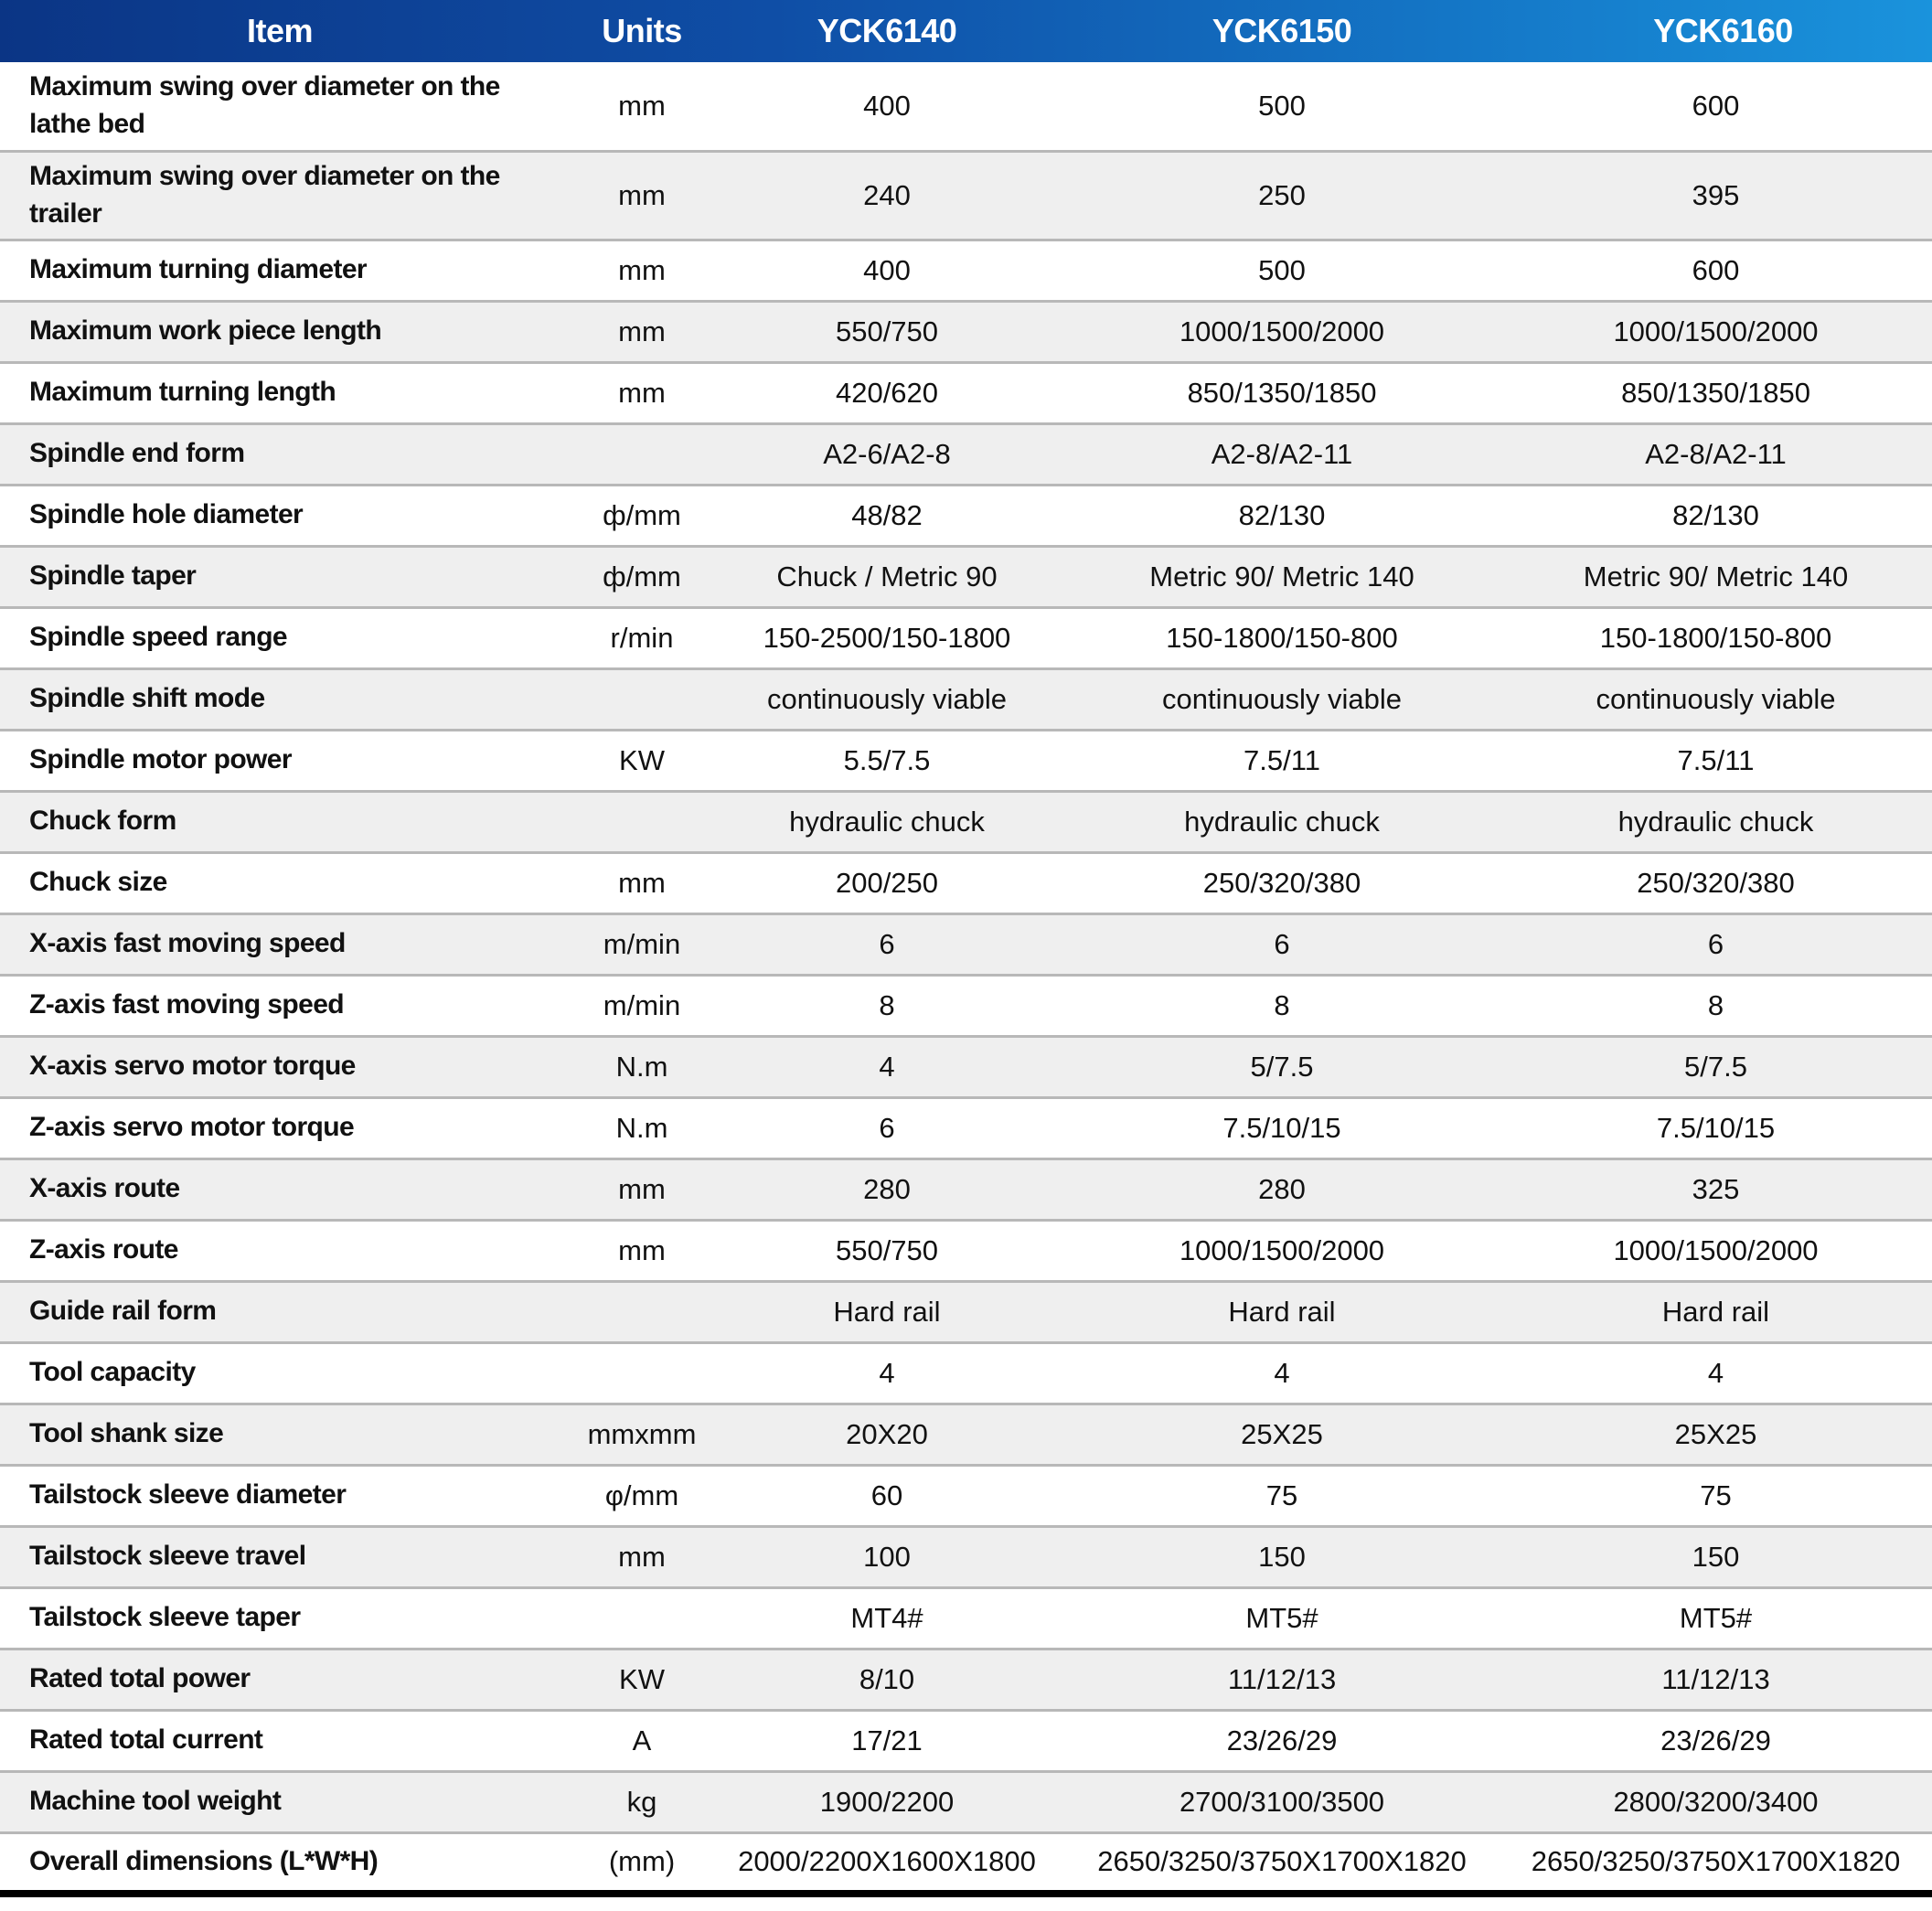  Describe the element at coordinates (1281, 576) in the screenshot. I see `value-cell-model-2: Metric 90/ Metric 140` at that location.